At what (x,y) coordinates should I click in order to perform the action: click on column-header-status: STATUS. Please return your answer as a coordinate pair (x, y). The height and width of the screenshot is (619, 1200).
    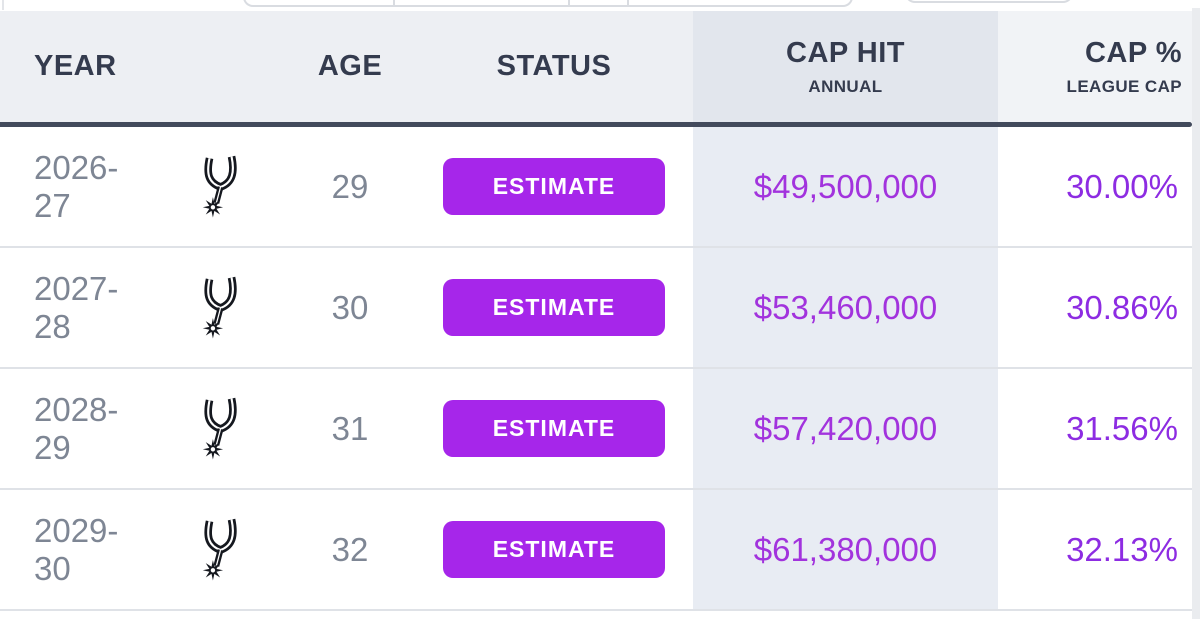
    Looking at the image, I should click on (554, 66).